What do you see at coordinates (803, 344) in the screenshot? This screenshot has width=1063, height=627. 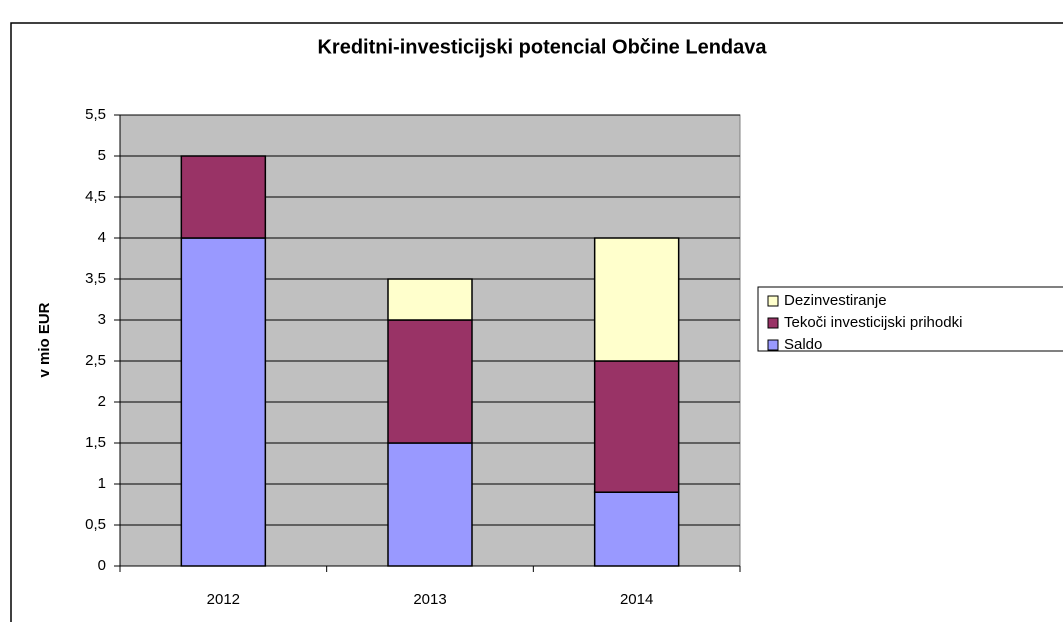 I see `legend-label: Saldo` at bounding box center [803, 344].